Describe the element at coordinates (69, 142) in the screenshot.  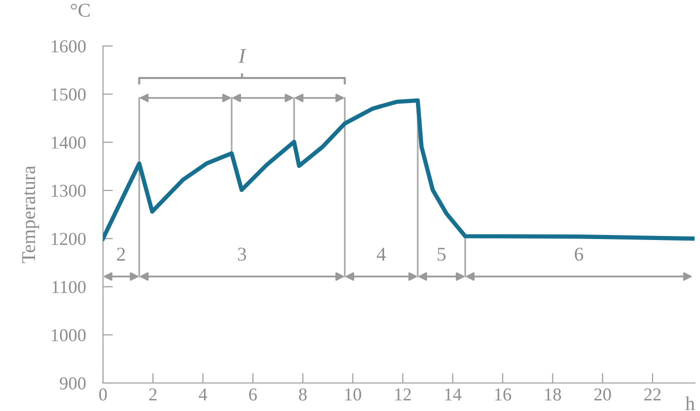
I see `y-tick-label: 1400` at that location.